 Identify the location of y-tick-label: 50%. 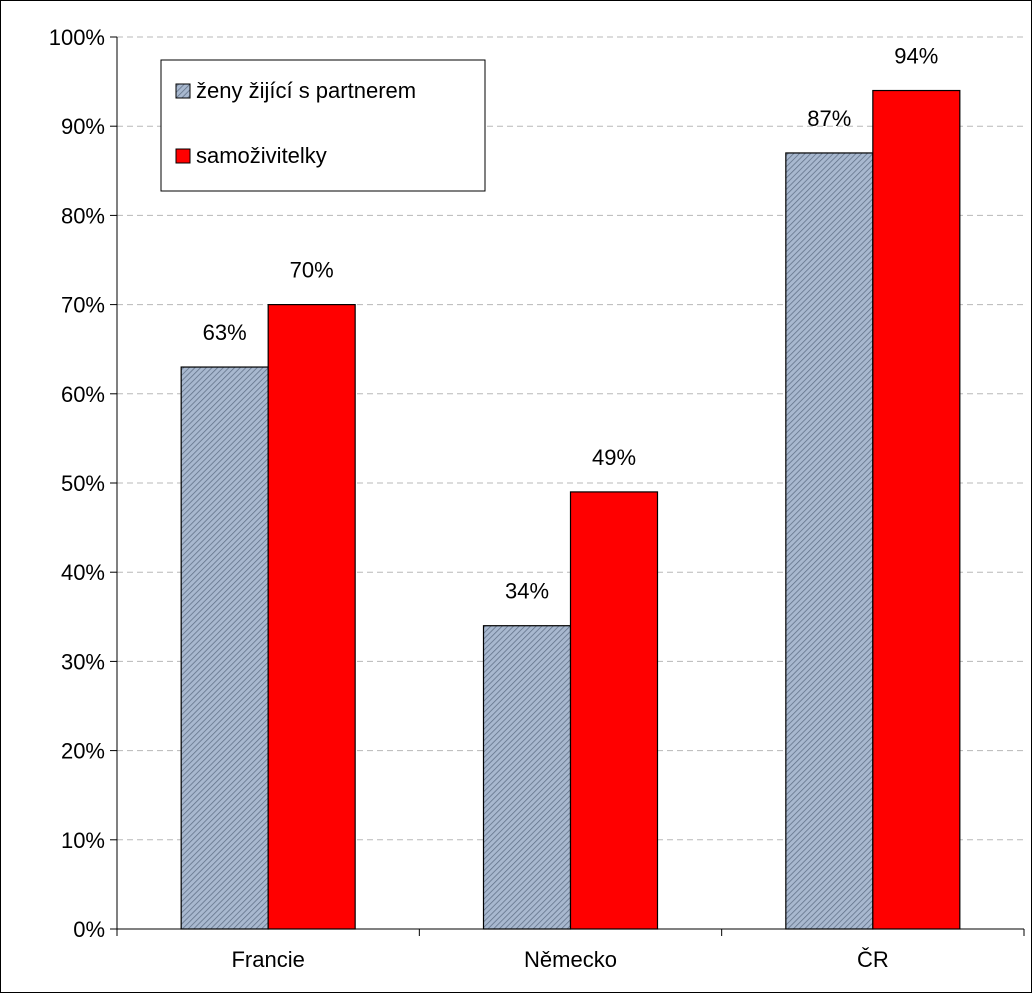
(83, 483).